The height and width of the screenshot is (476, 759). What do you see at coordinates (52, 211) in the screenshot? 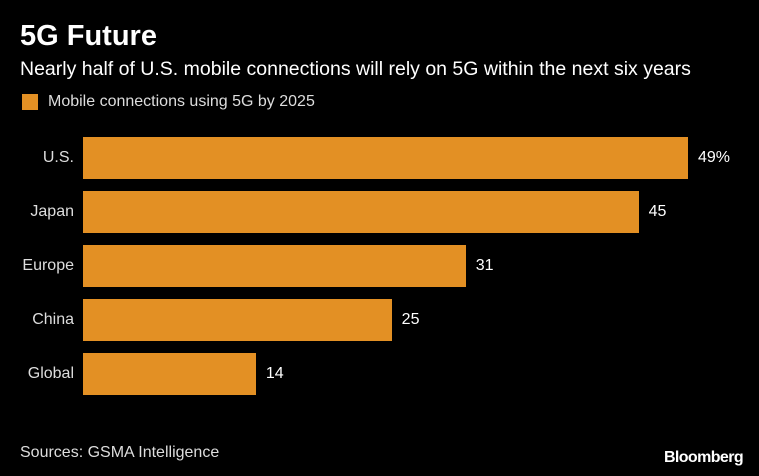
I see `category-label-japan: Japan` at bounding box center [52, 211].